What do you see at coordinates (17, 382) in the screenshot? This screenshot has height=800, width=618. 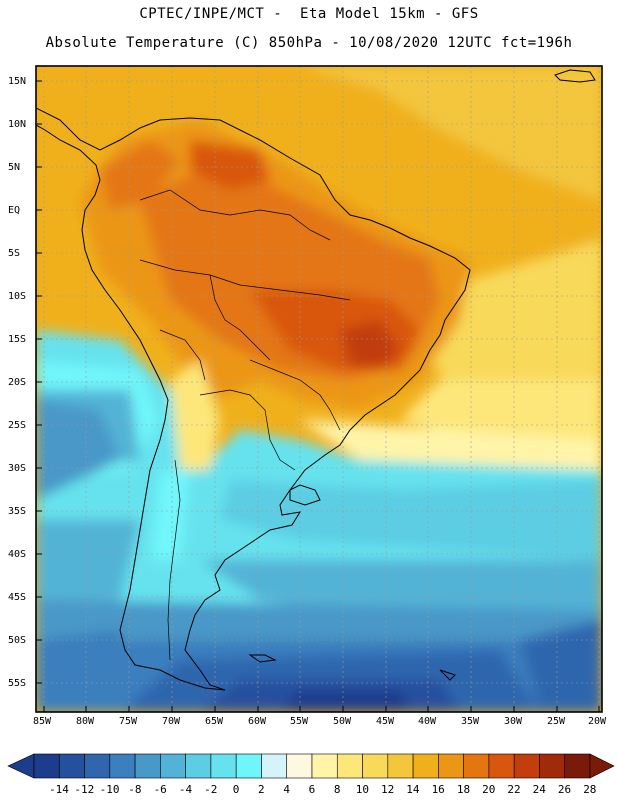 I see `lat-label: 20S` at bounding box center [17, 382].